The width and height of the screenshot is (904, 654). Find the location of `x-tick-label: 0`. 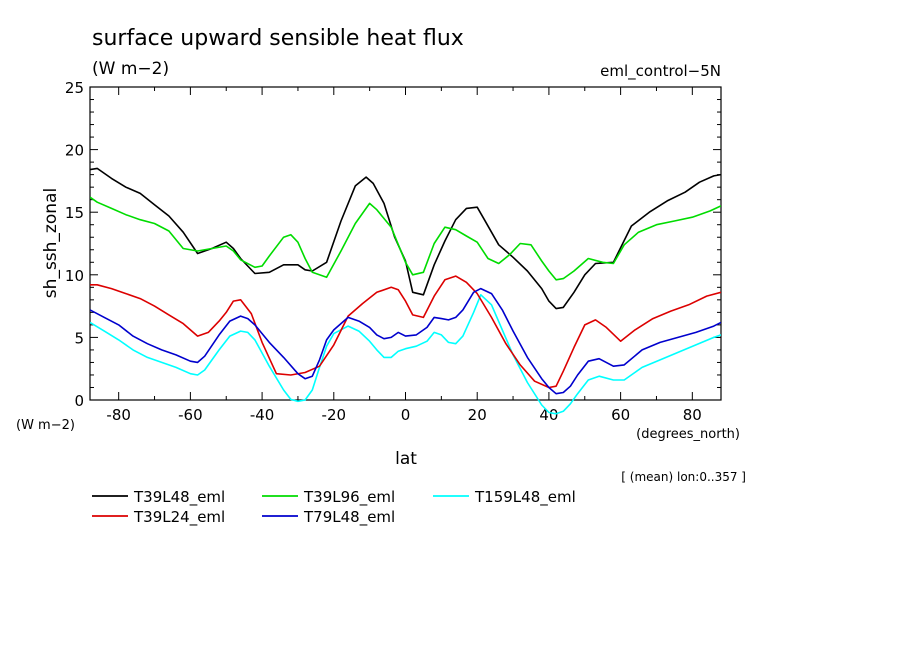

x-tick-label: 0 is located at coordinates (406, 415).